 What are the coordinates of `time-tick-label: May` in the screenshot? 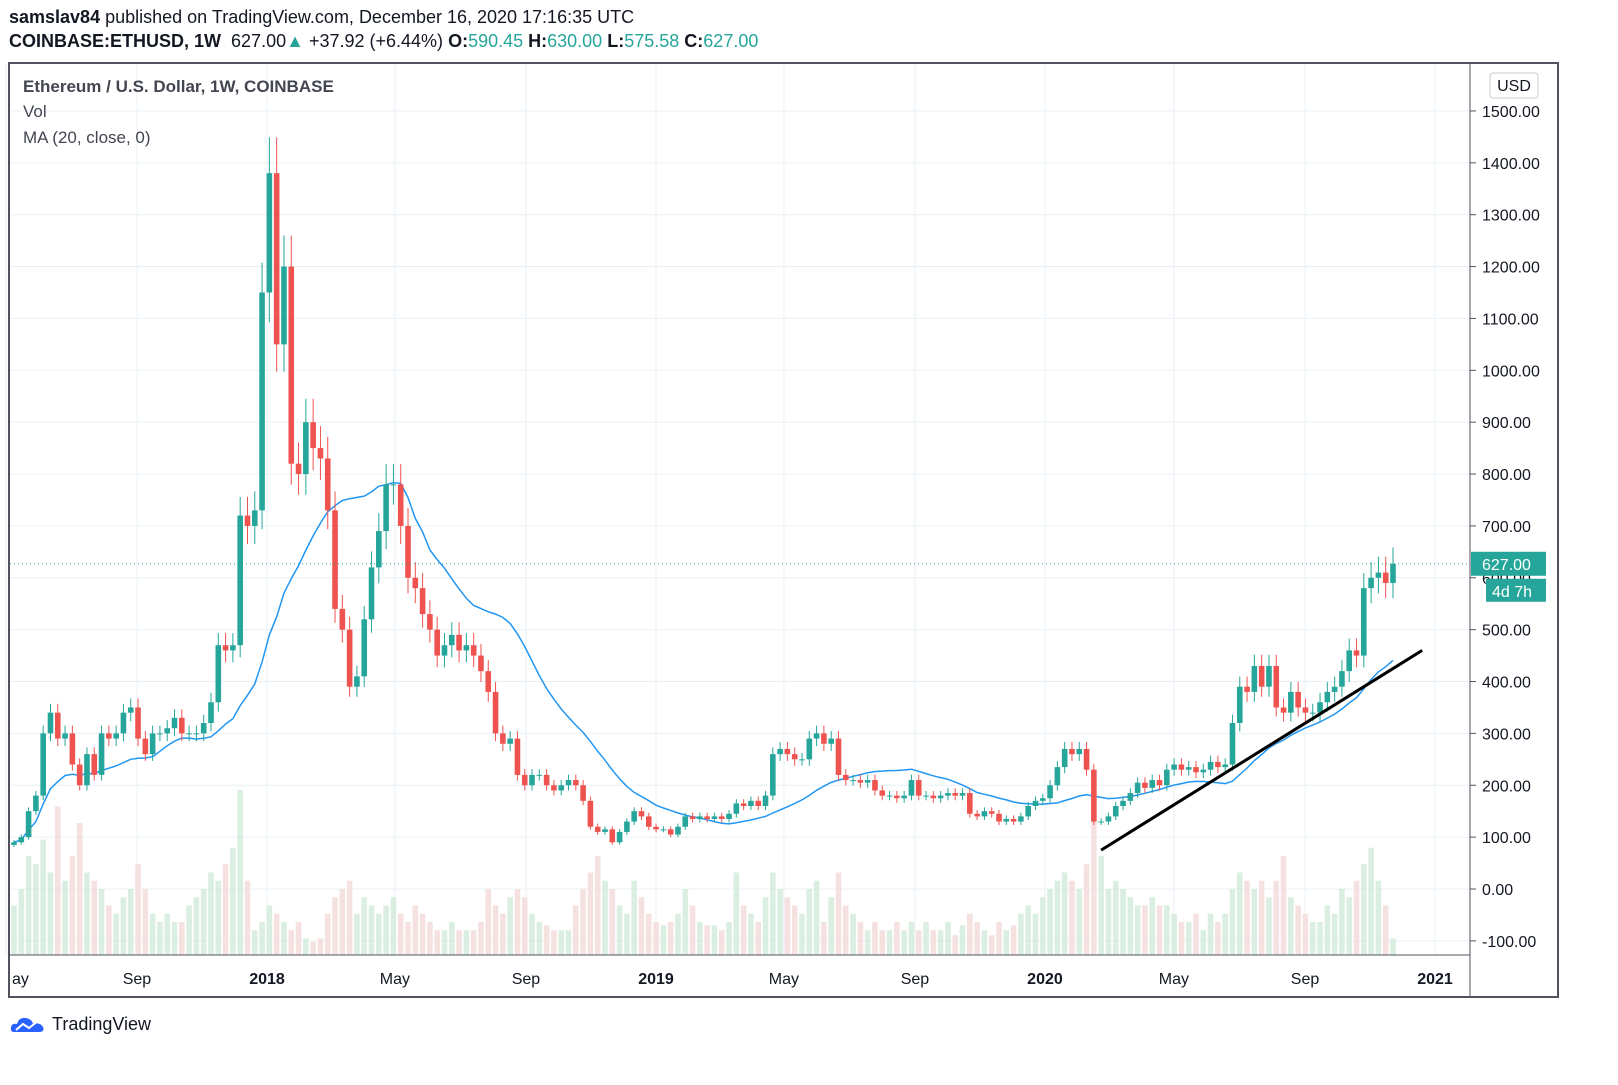 It's located at (1174, 979).